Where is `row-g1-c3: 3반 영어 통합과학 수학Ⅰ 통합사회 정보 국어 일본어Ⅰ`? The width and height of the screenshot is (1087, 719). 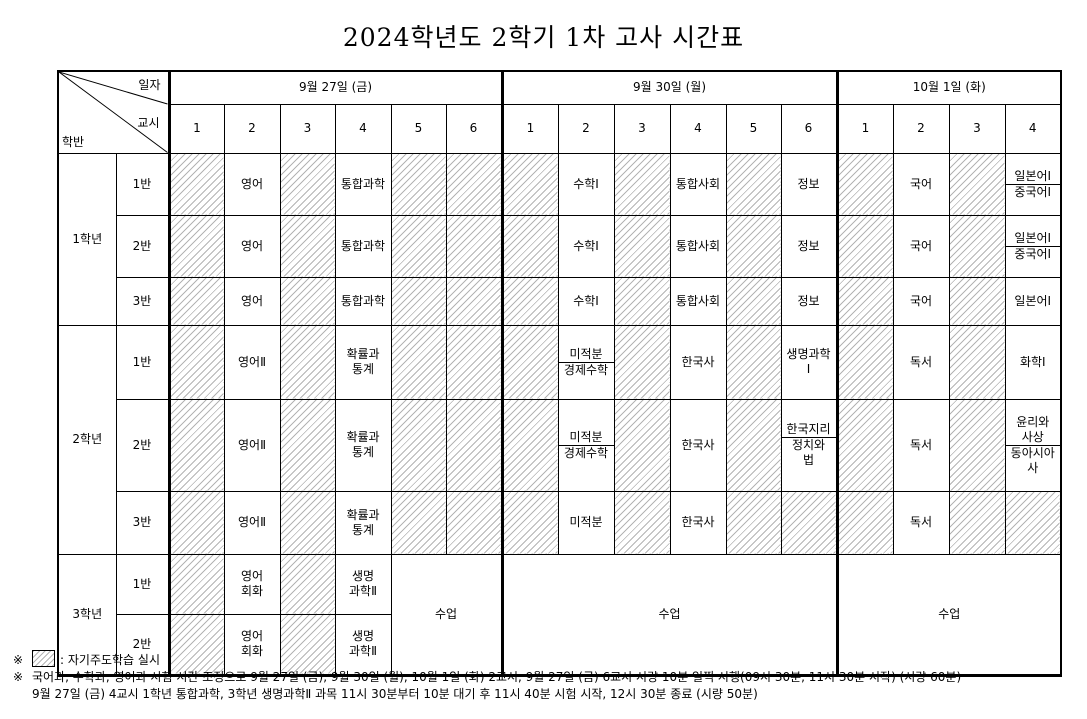
row-g1-c3: 3반 영어 통합과학 수학Ⅰ 통합사회 정보 국어 일본어Ⅰ is located at coordinates (560, 301).